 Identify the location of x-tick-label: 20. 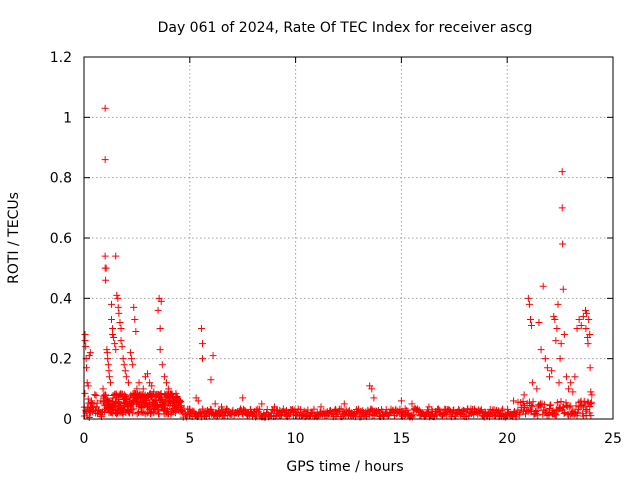
(507, 439).